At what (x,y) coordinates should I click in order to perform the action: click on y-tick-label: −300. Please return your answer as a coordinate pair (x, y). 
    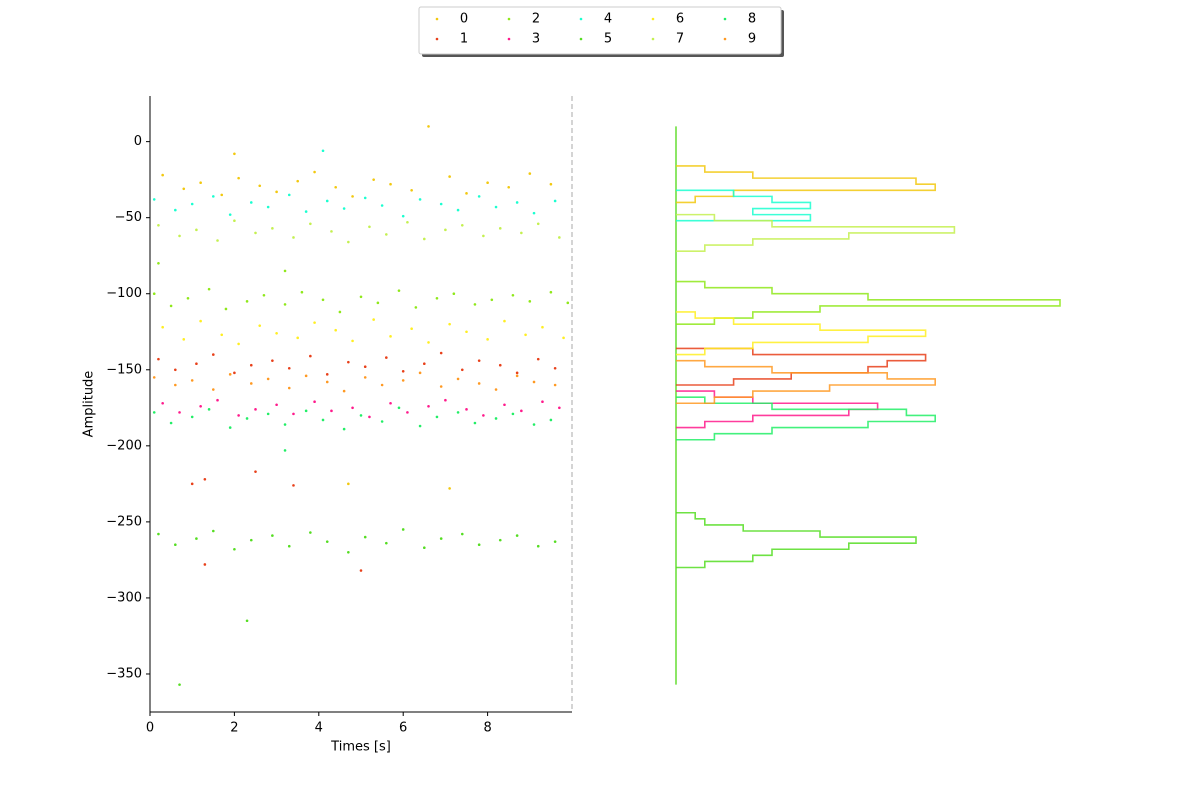
    Looking at the image, I should click on (124, 597).